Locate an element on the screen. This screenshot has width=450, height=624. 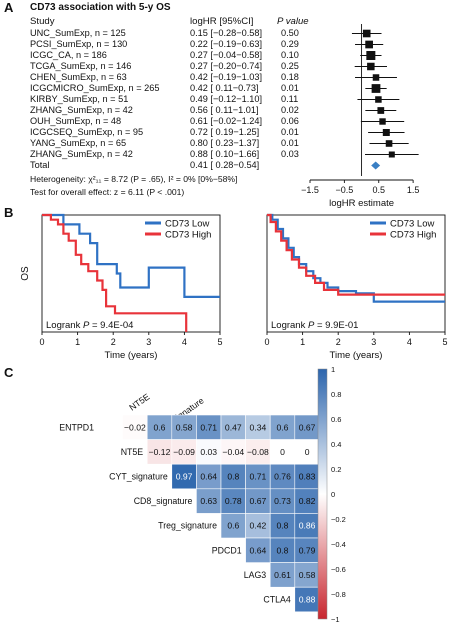
forest-study-label: ZHANG_SumExp, n = 42 is located at coordinates (81, 110).